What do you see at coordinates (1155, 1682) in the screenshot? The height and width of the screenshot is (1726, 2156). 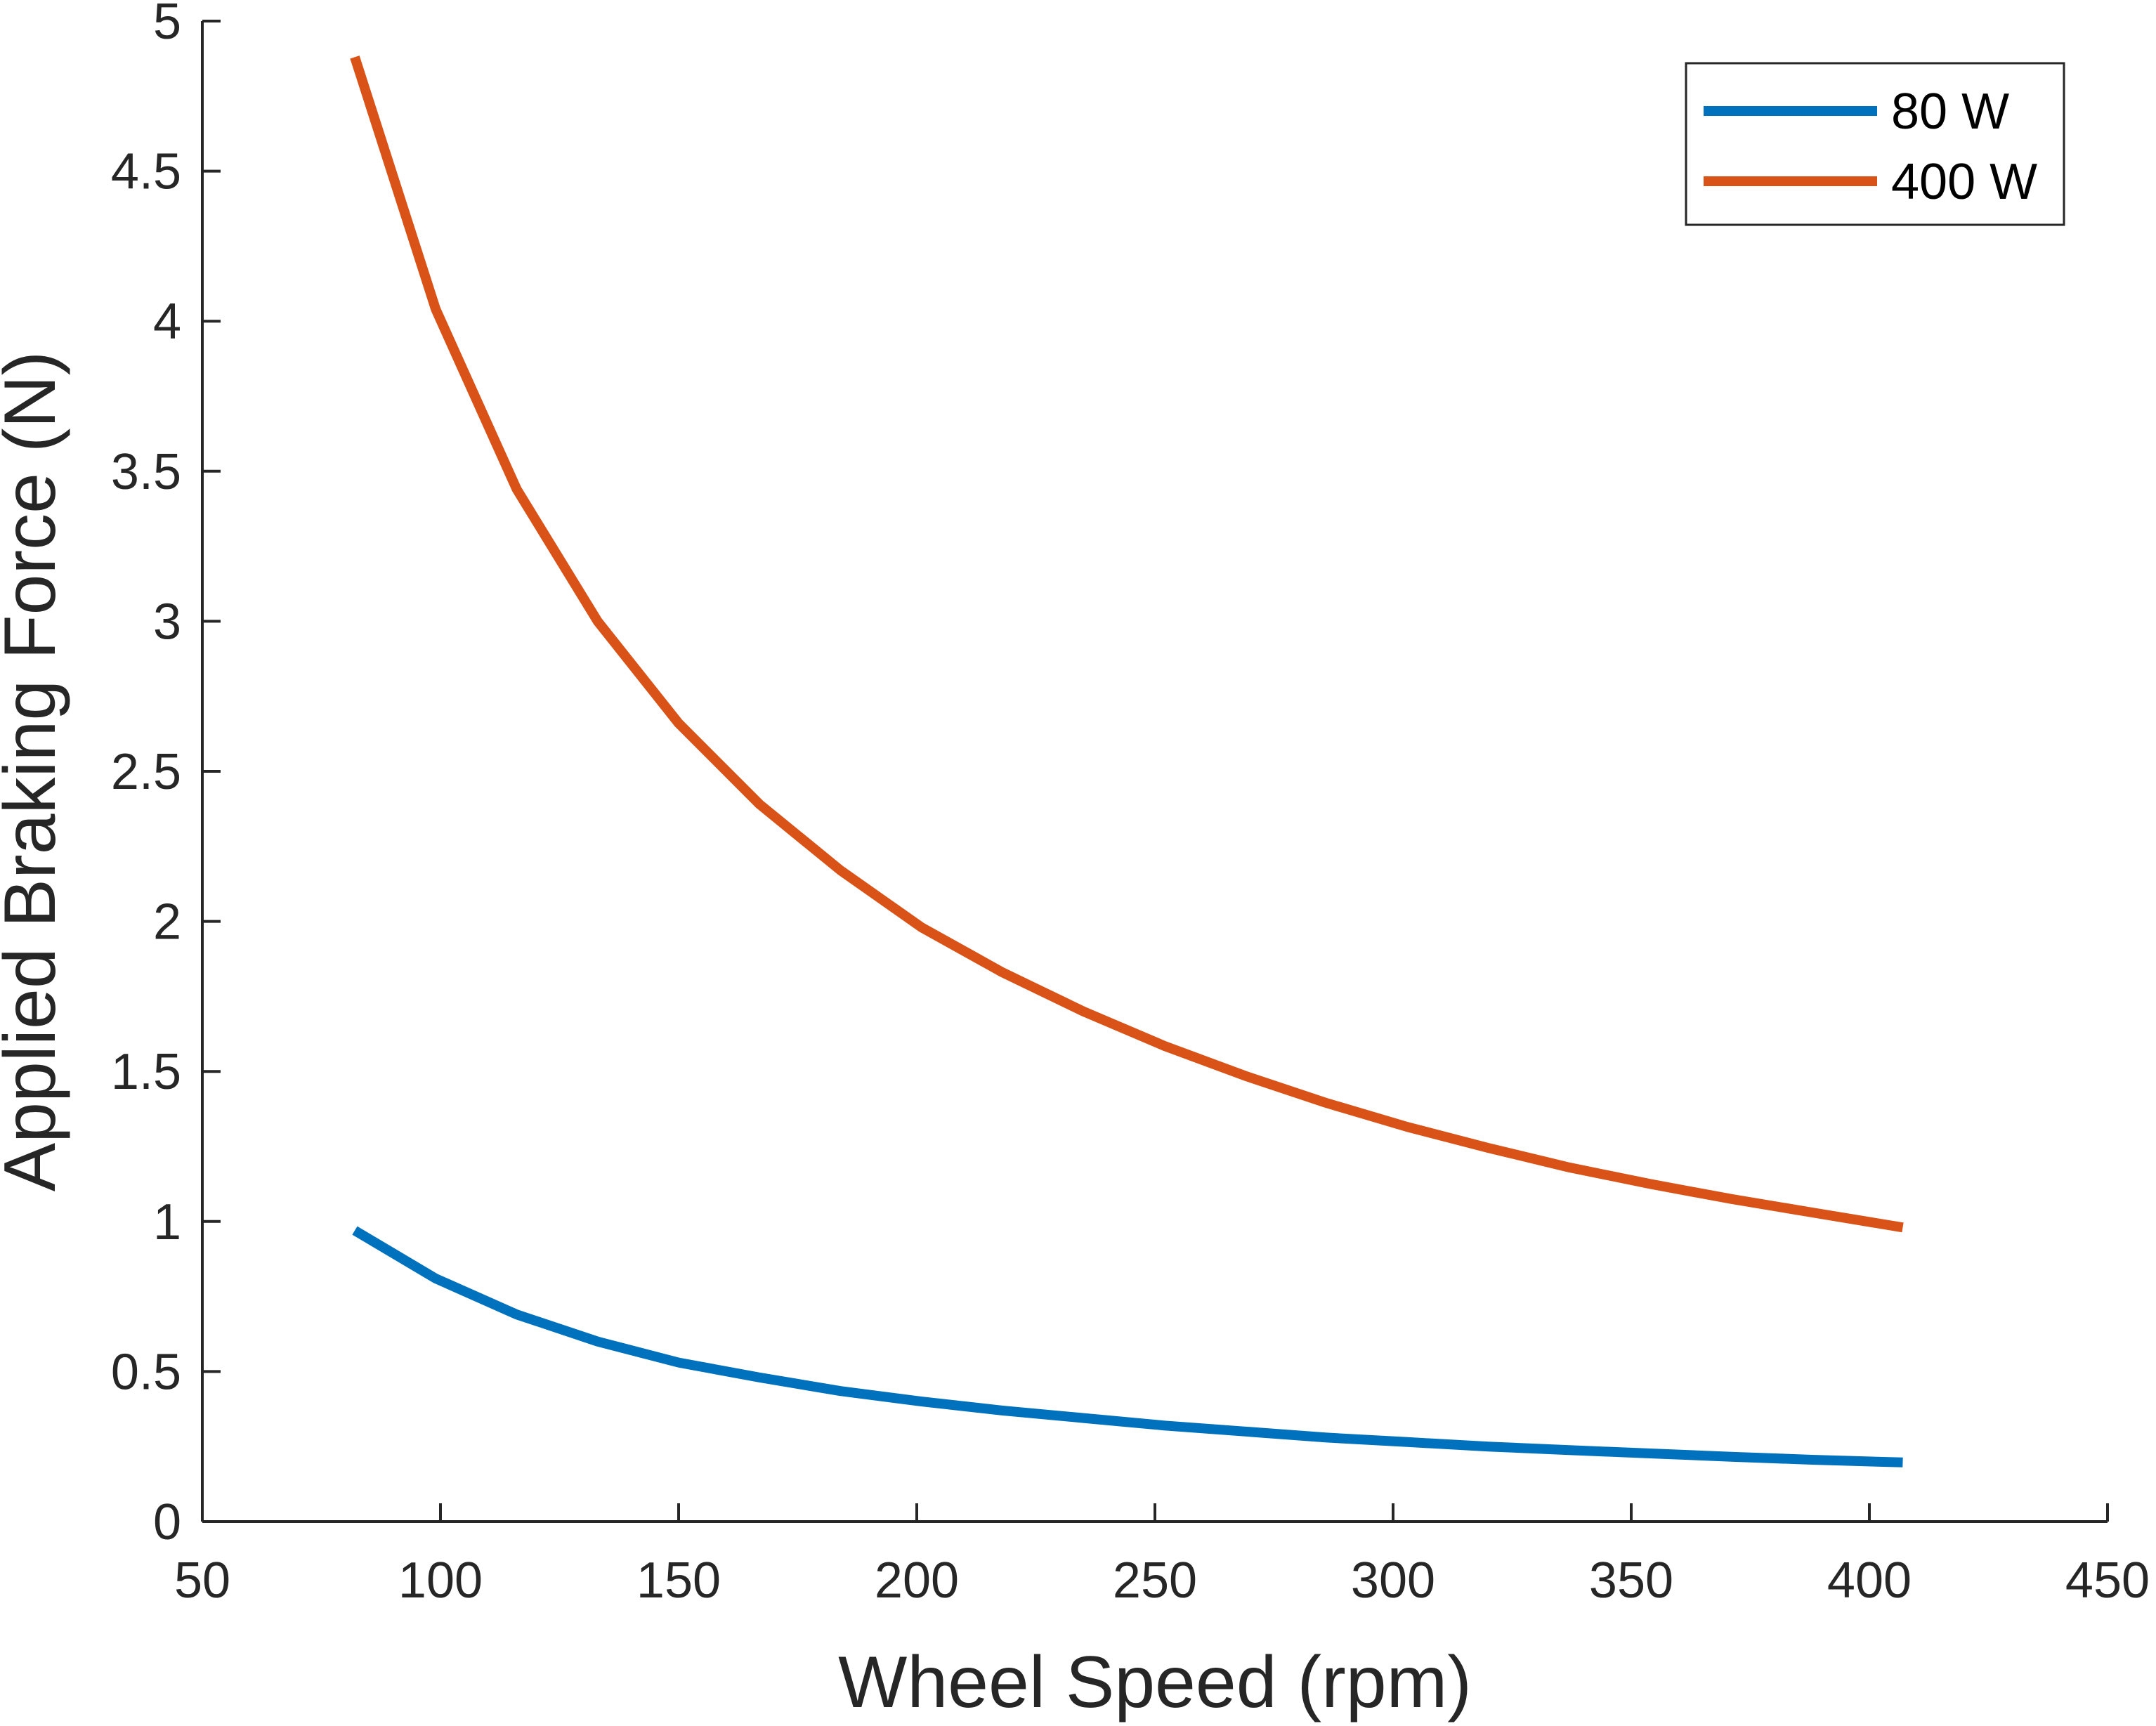 I see `x-axis-title: Wheel Speed (rpm)` at bounding box center [1155, 1682].